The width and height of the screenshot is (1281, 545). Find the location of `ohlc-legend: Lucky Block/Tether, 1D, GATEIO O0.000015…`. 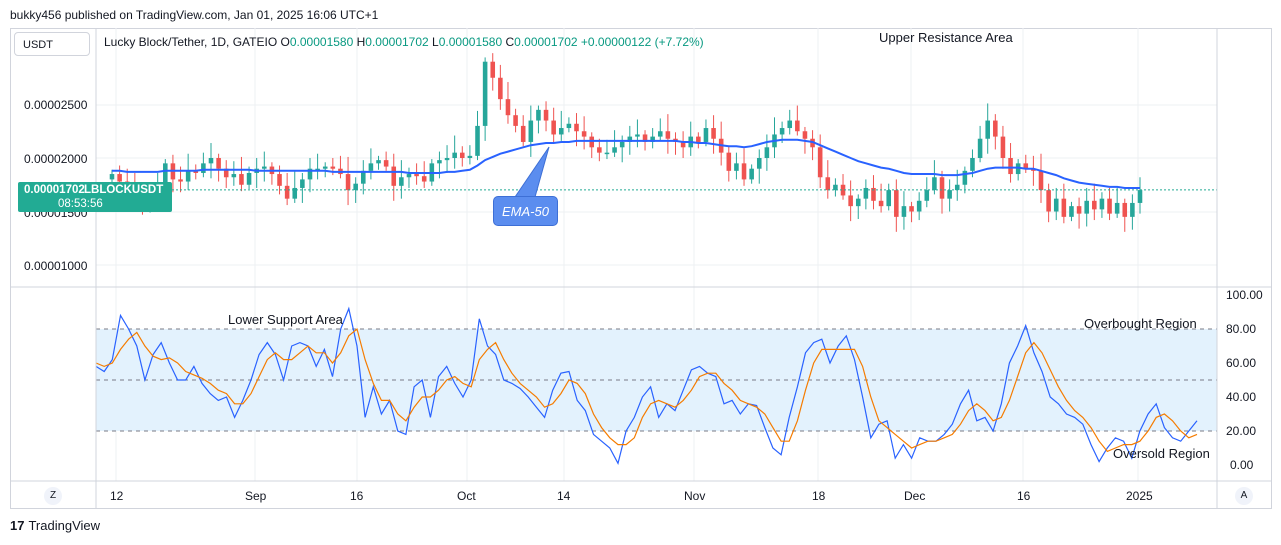

ohlc-legend: Lucky Block/Tether, 1D, GATEIO O0.000015… is located at coordinates (404, 42).